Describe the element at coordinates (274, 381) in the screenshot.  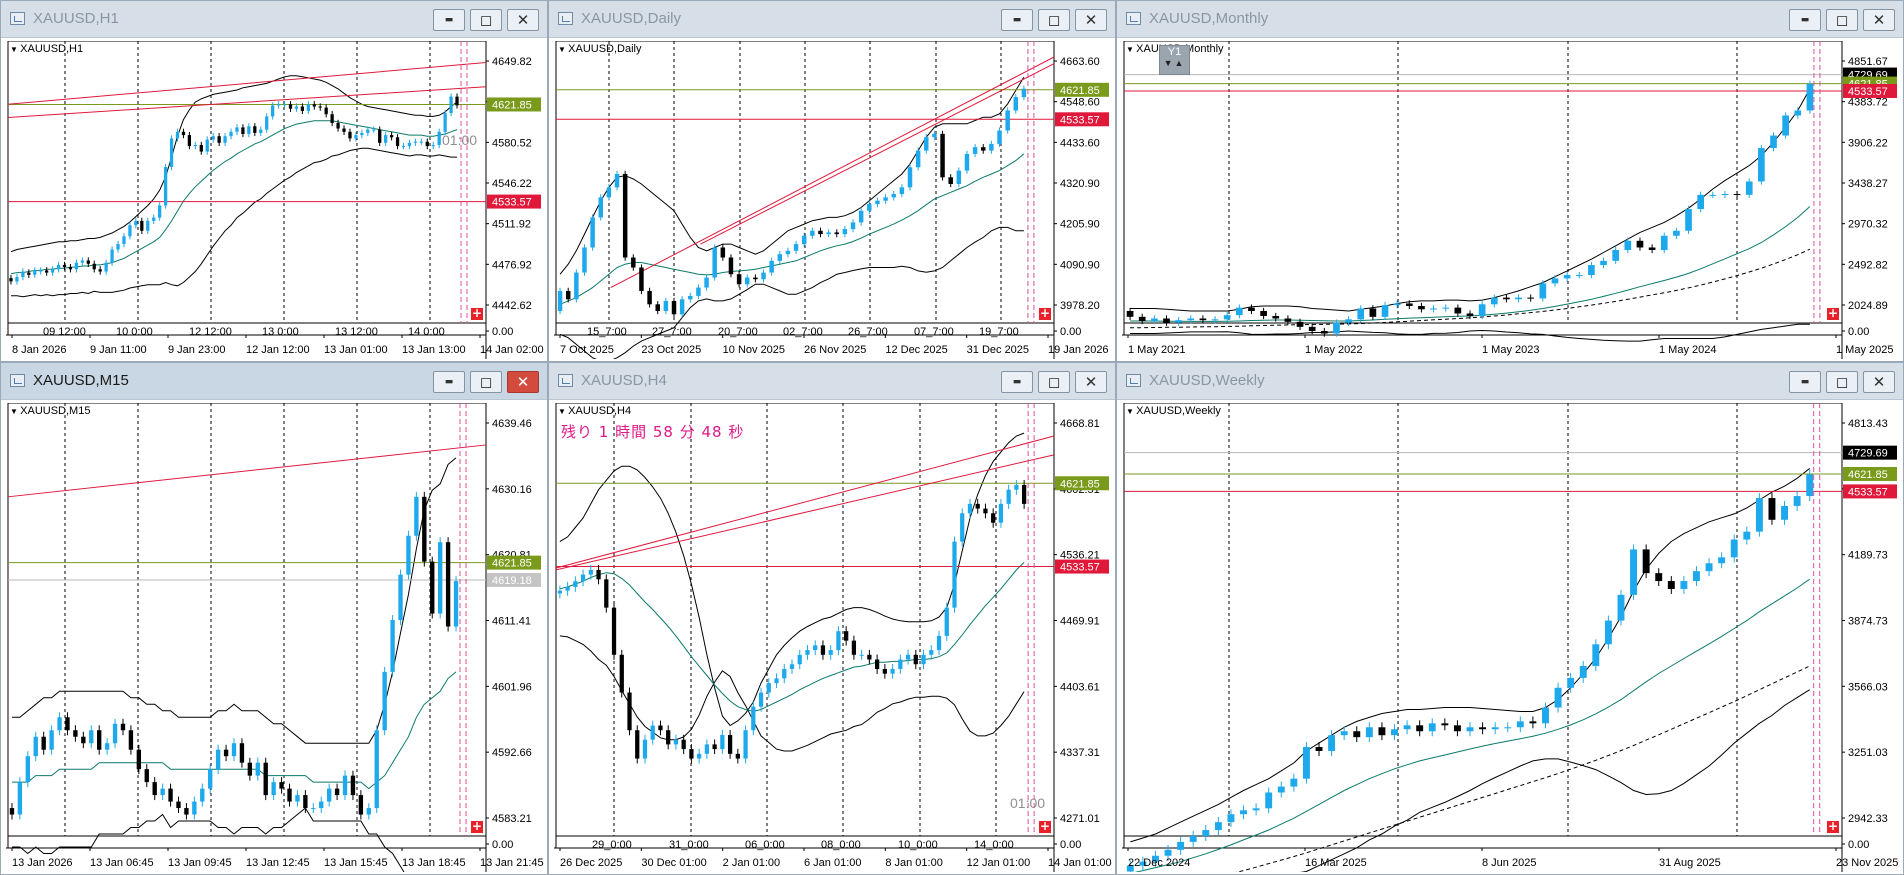
I see `window-titlebar: XAUUSD,M15 ▬ ◻ ✕` at that location.